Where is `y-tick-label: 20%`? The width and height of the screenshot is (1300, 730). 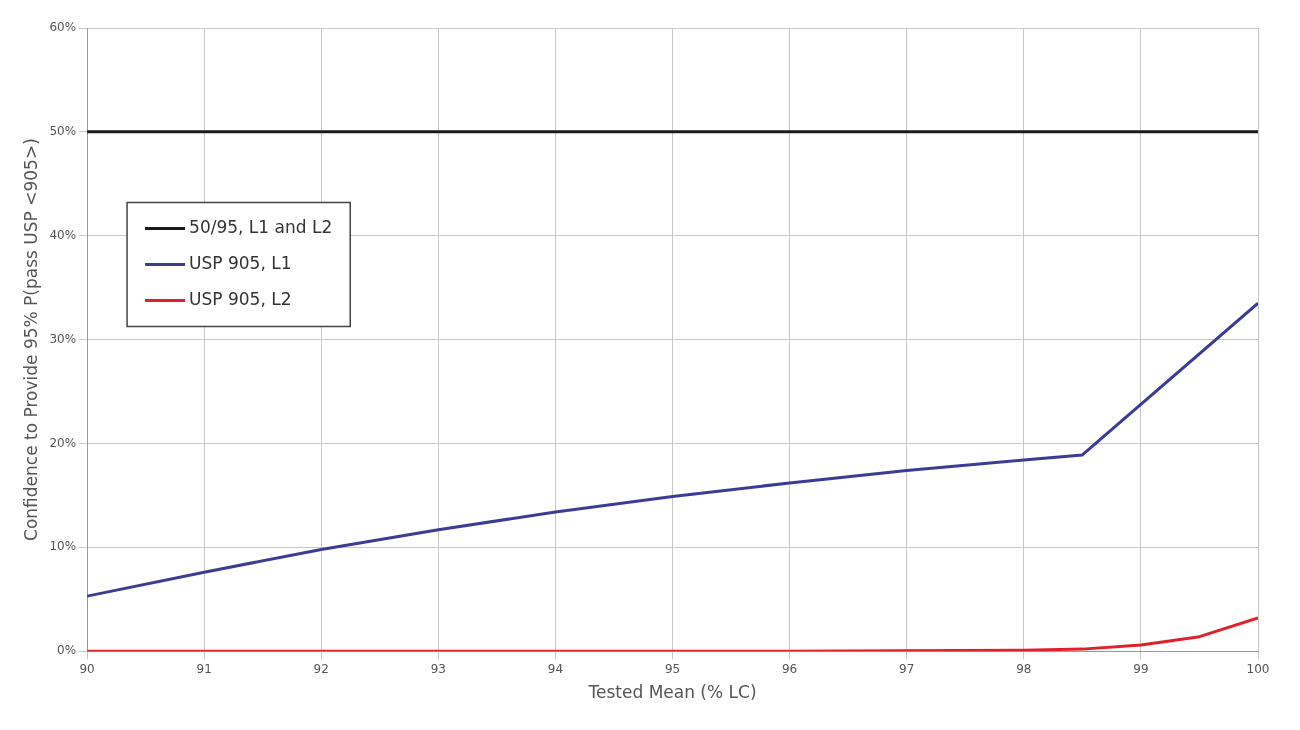
y-tick-label: 20% is located at coordinates (63, 442).